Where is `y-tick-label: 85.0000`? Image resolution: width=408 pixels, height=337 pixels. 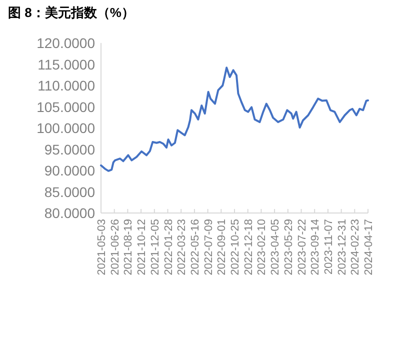
y-tick-label: 85.0000 is located at coordinates (70, 192).